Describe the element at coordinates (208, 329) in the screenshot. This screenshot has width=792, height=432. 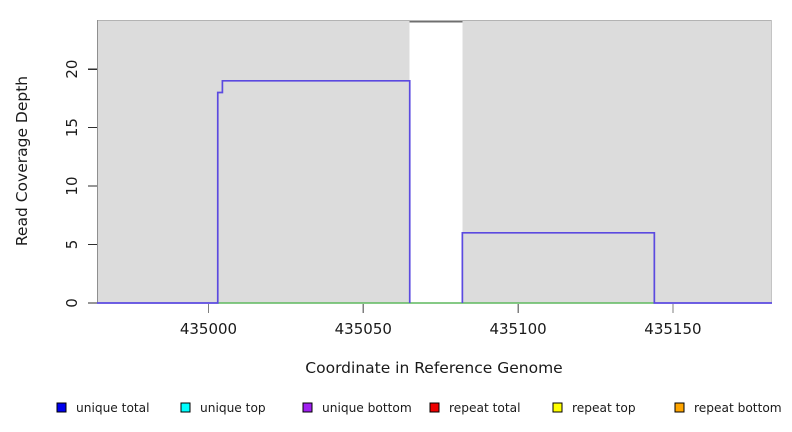
I see `x-tick-label: 435000` at that location.